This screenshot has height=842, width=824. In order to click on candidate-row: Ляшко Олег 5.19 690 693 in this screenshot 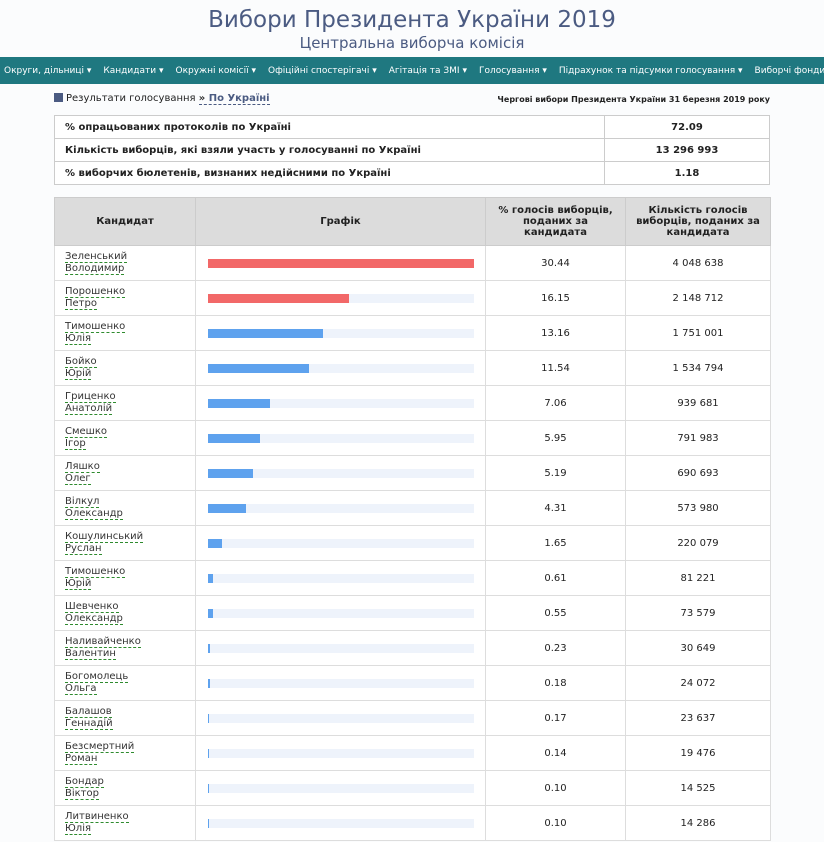, I will do `click(412, 473)`.